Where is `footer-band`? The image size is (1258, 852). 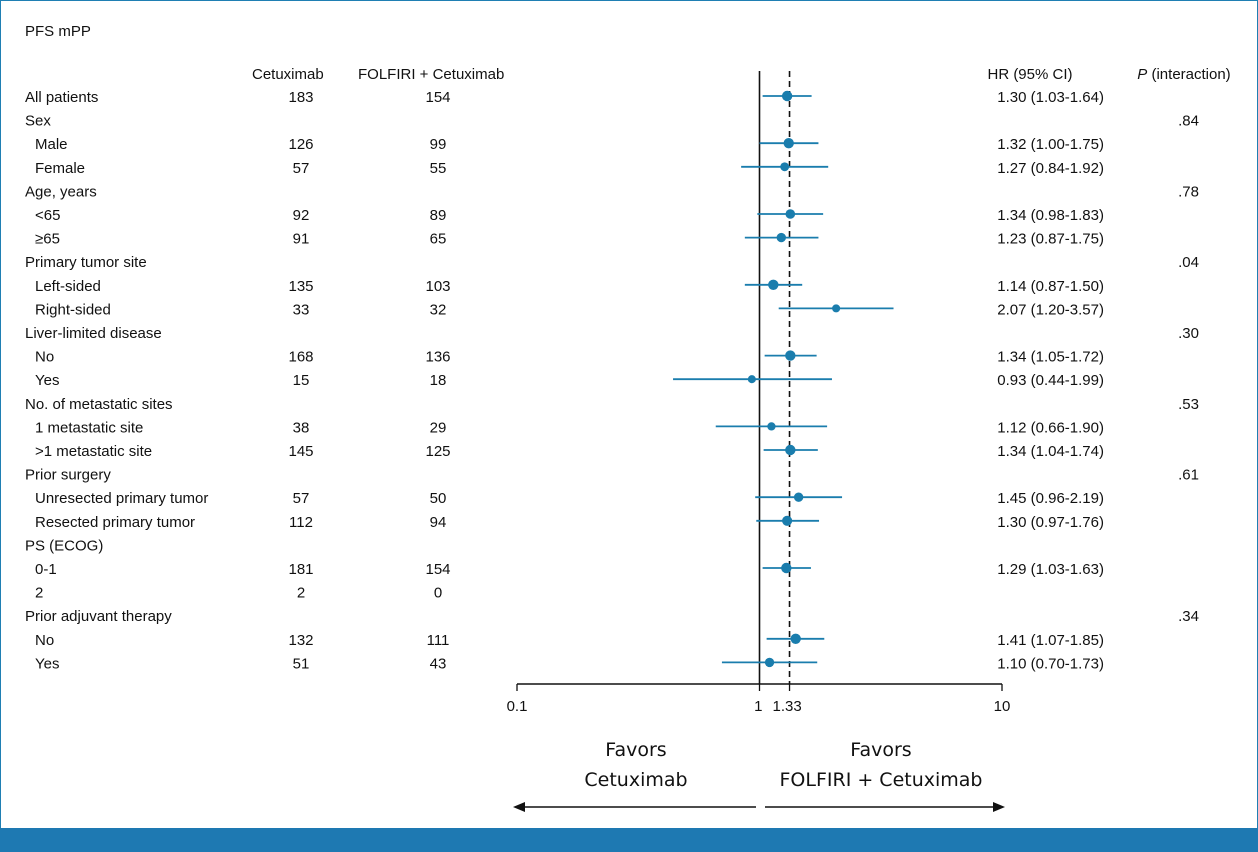
footer-band is located at coordinates (629, 840).